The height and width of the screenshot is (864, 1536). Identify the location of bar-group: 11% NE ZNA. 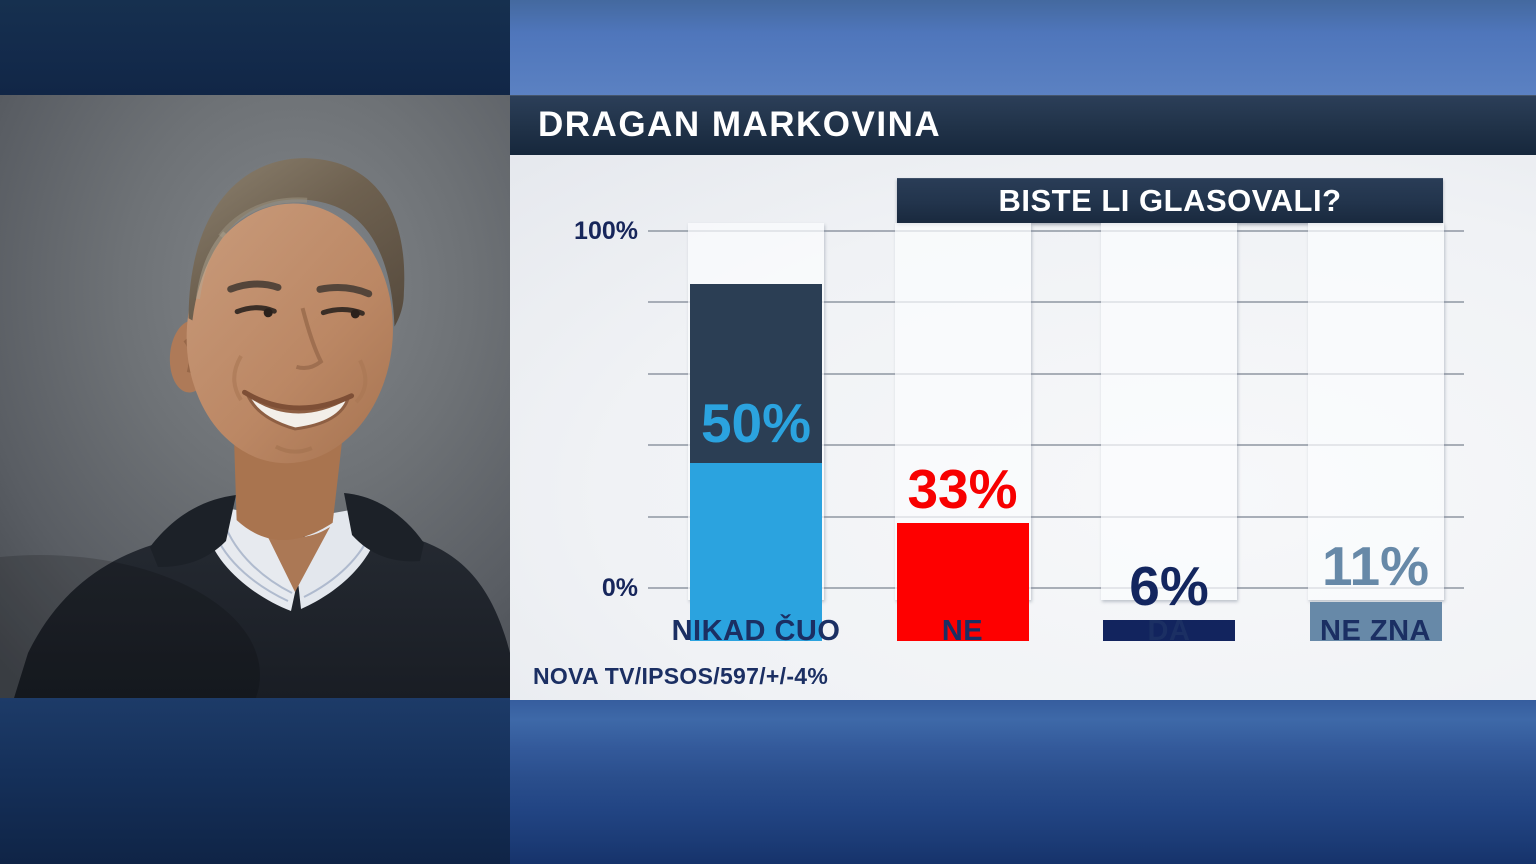
(1375, 438).